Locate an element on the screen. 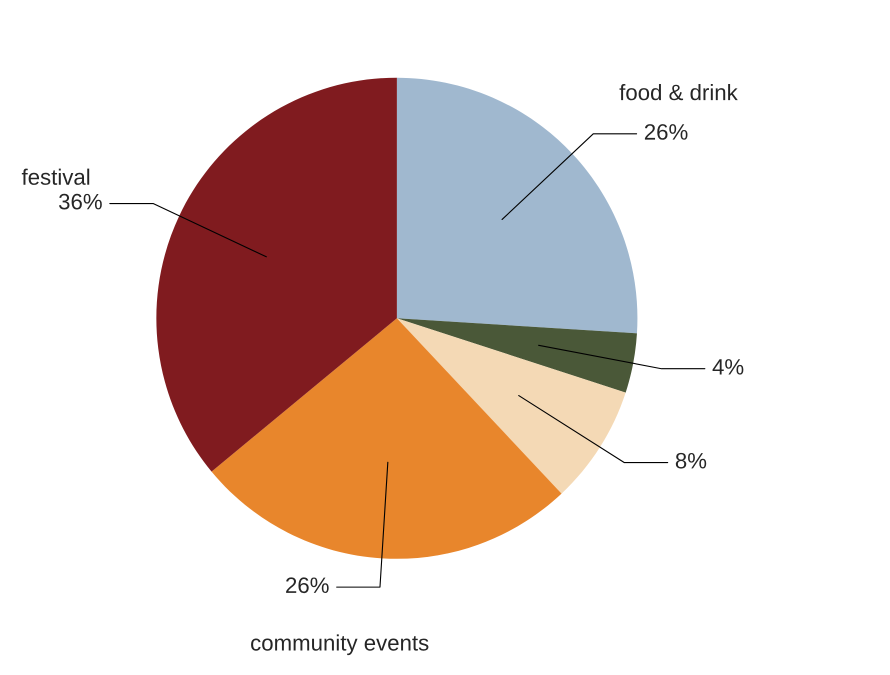  data-label: 8% is located at coordinates (691, 460).